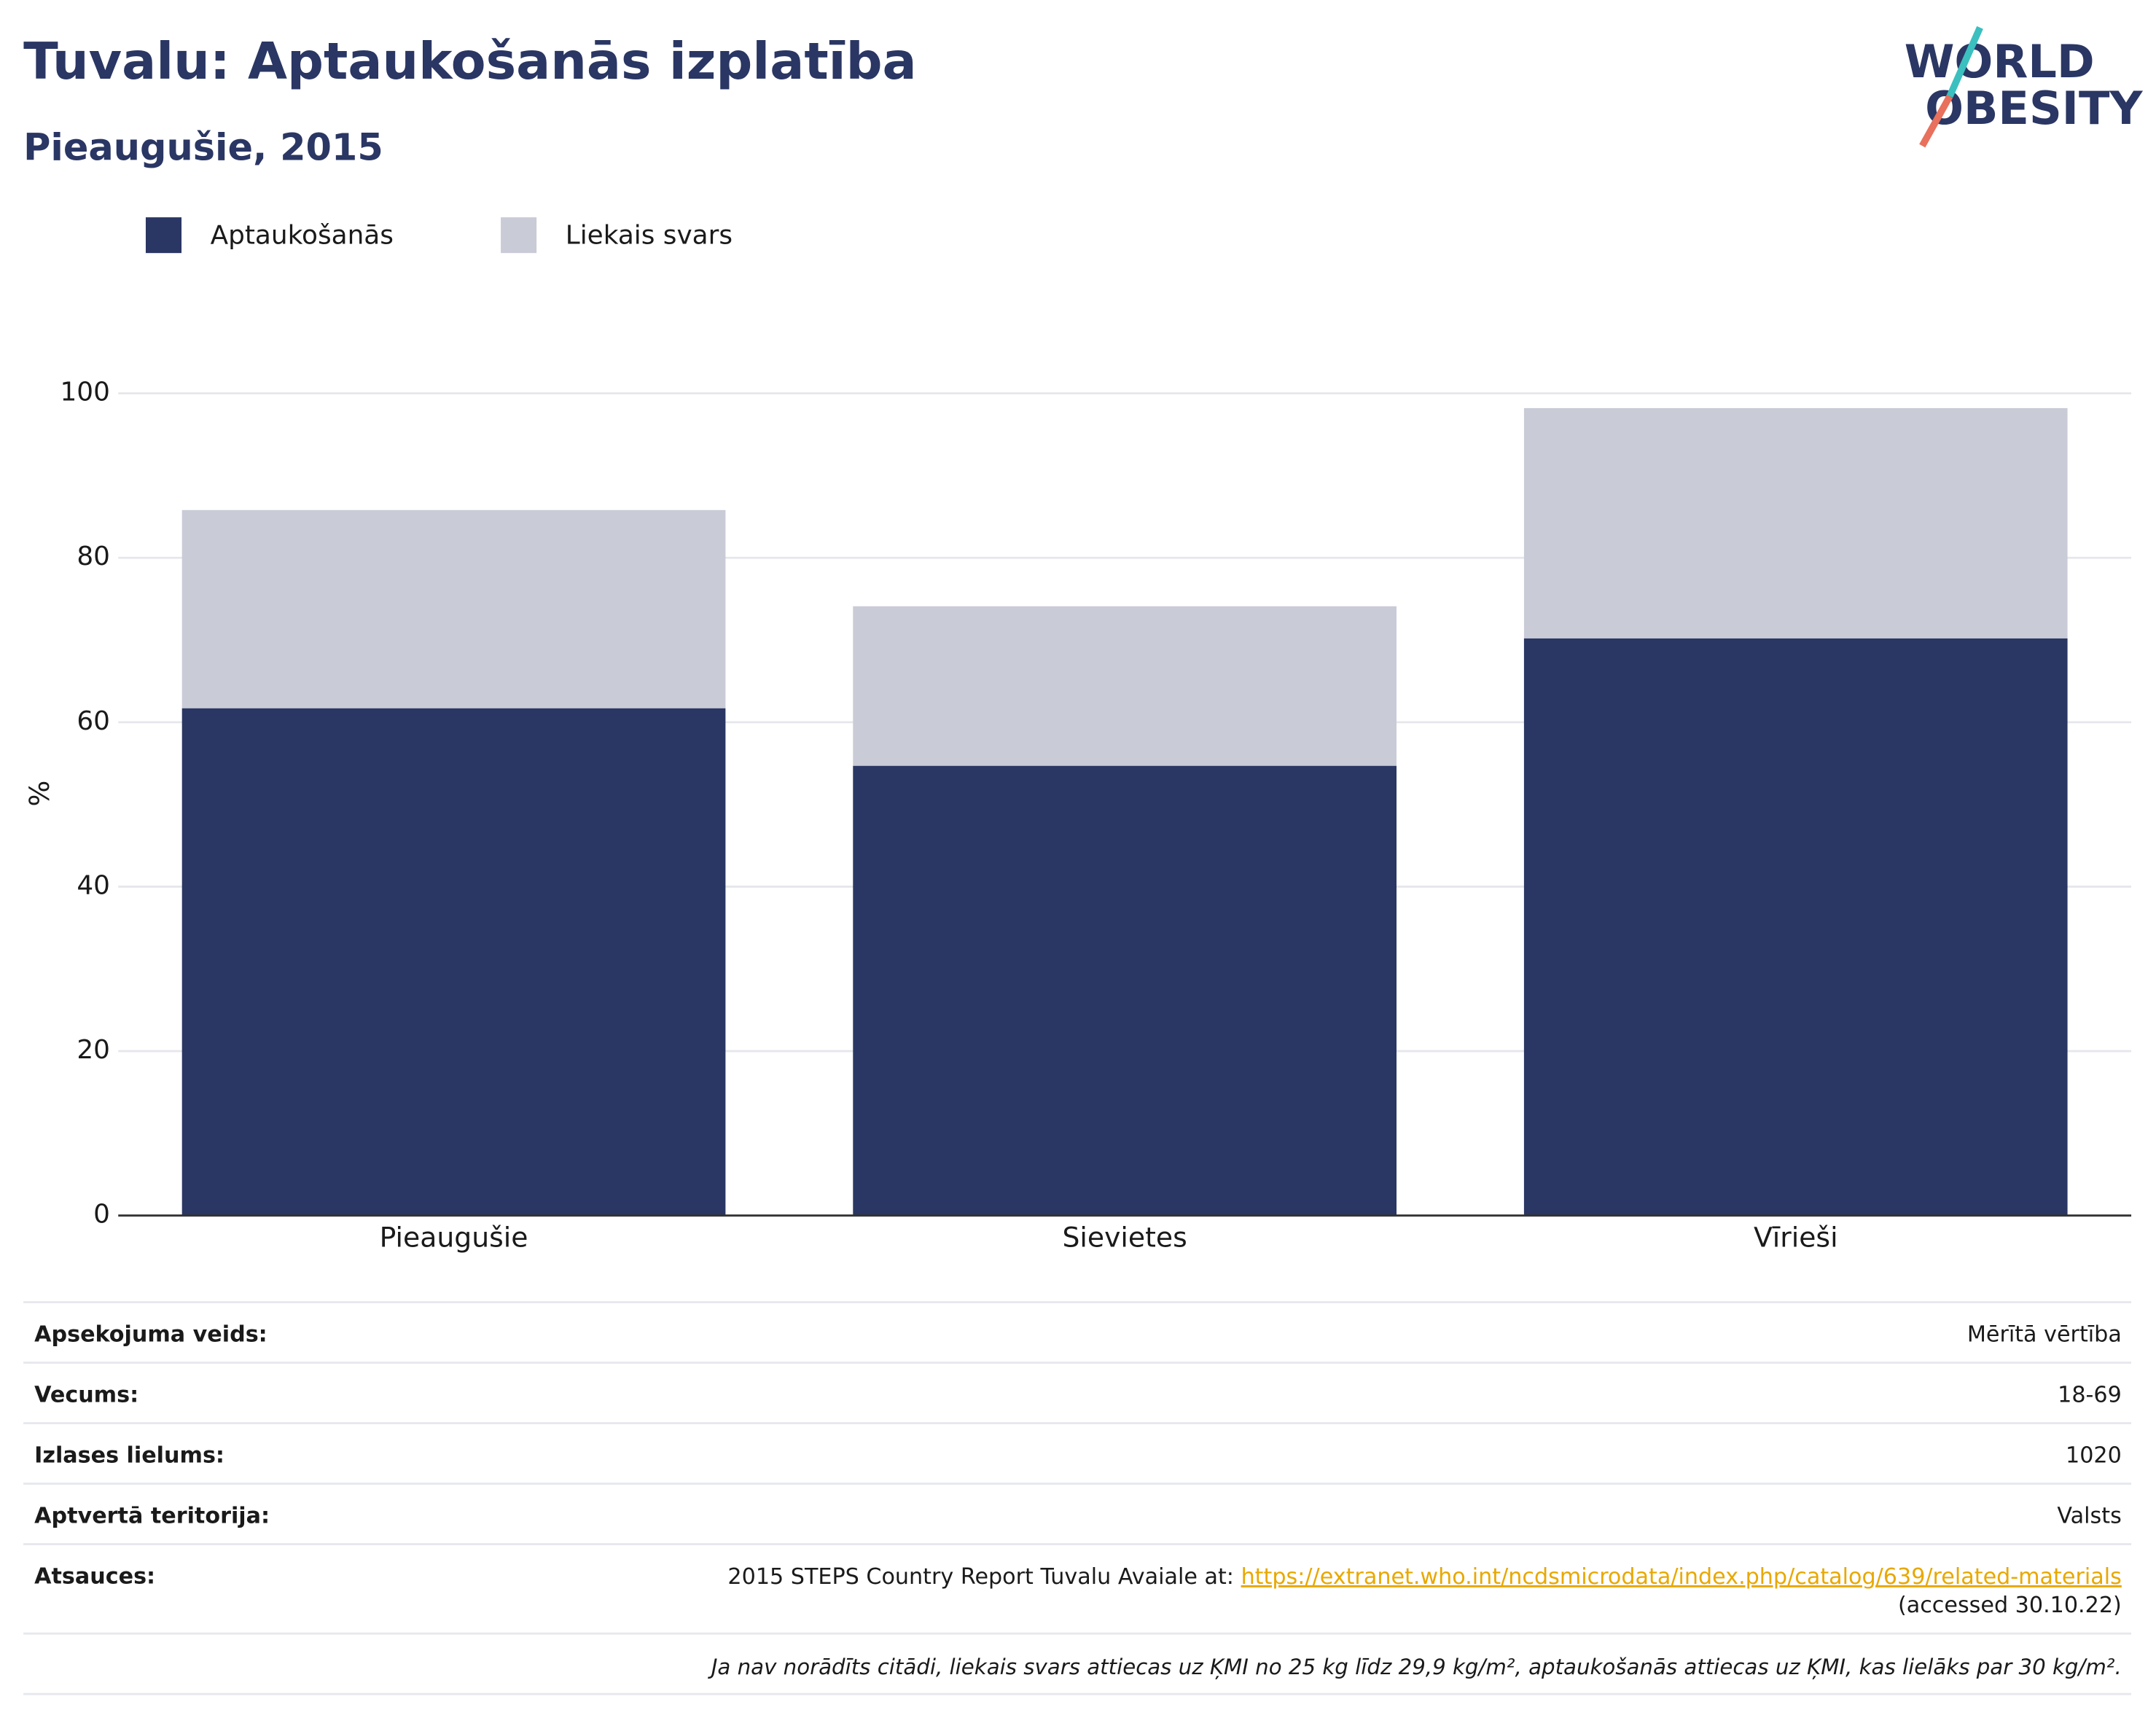 This screenshot has width=2156, height=1734. What do you see at coordinates (95, 1576) in the screenshot?
I see `info-label: Atsauces:` at bounding box center [95, 1576].